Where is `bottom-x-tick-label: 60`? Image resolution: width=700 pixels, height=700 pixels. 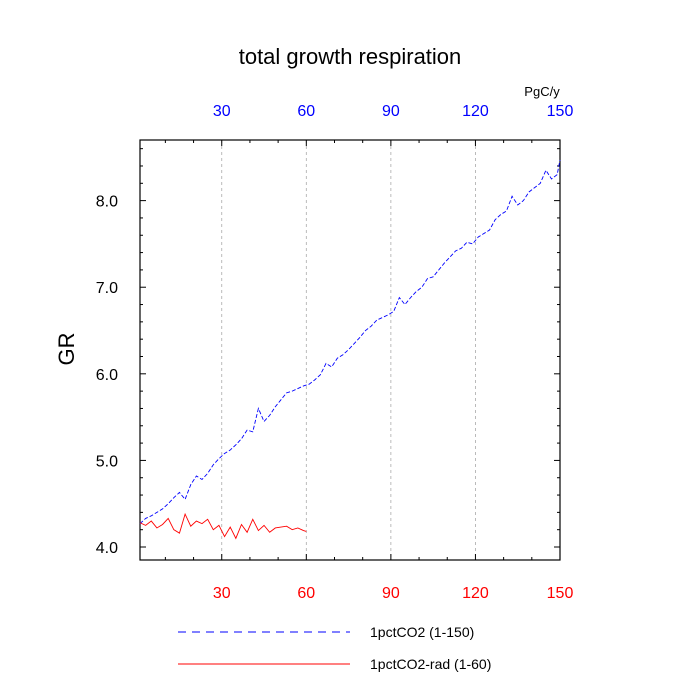 bottom-x-tick-label: 60 is located at coordinates (306, 593).